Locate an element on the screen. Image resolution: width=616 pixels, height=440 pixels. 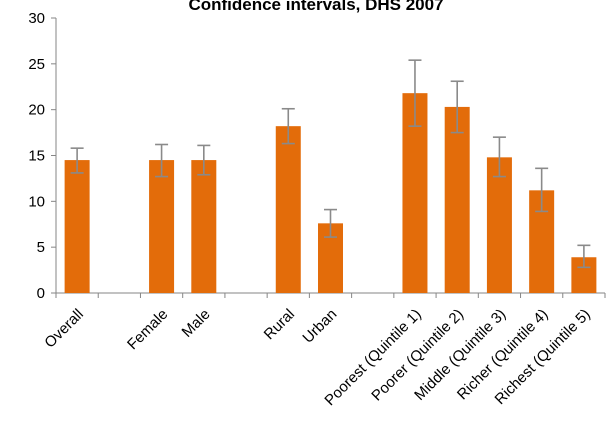
x-tick-label: Male is located at coordinates (196, 323).